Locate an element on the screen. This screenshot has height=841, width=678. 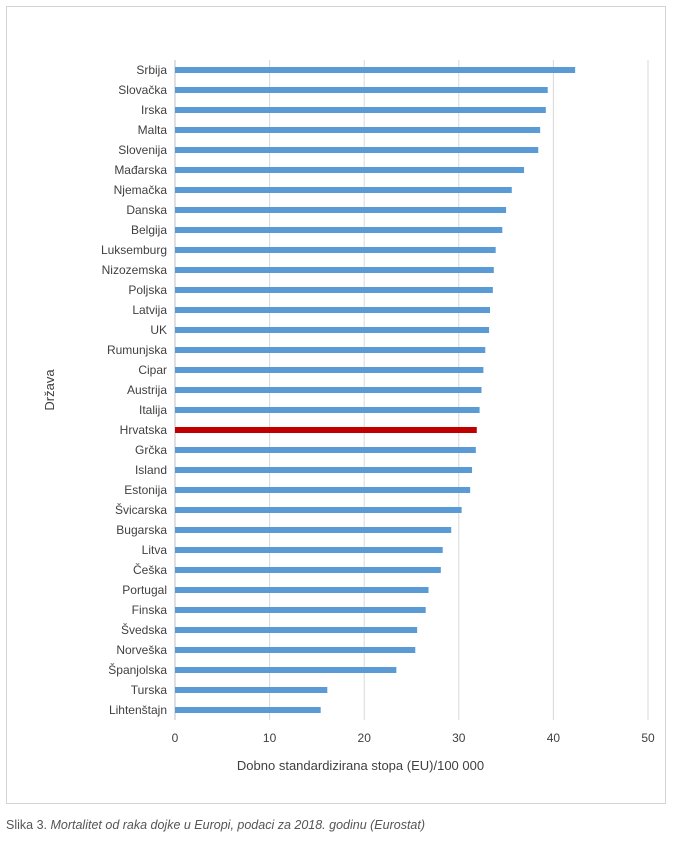
category-label: Italija is located at coordinates (153, 410).